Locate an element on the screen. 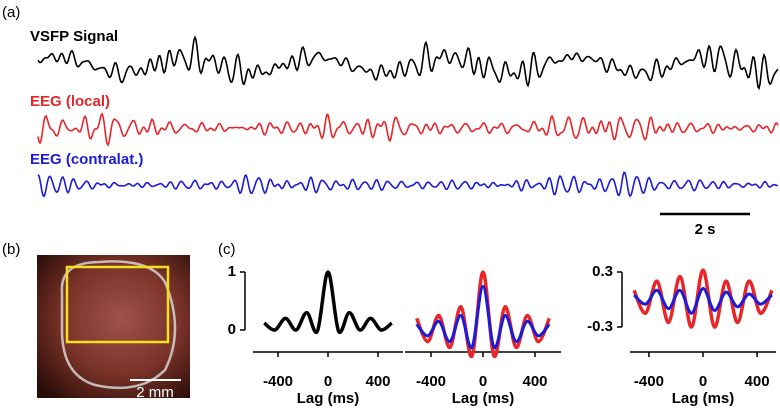 The height and width of the screenshot is (415, 780). y-tick-label: 0.3 is located at coordinates (602, 271).